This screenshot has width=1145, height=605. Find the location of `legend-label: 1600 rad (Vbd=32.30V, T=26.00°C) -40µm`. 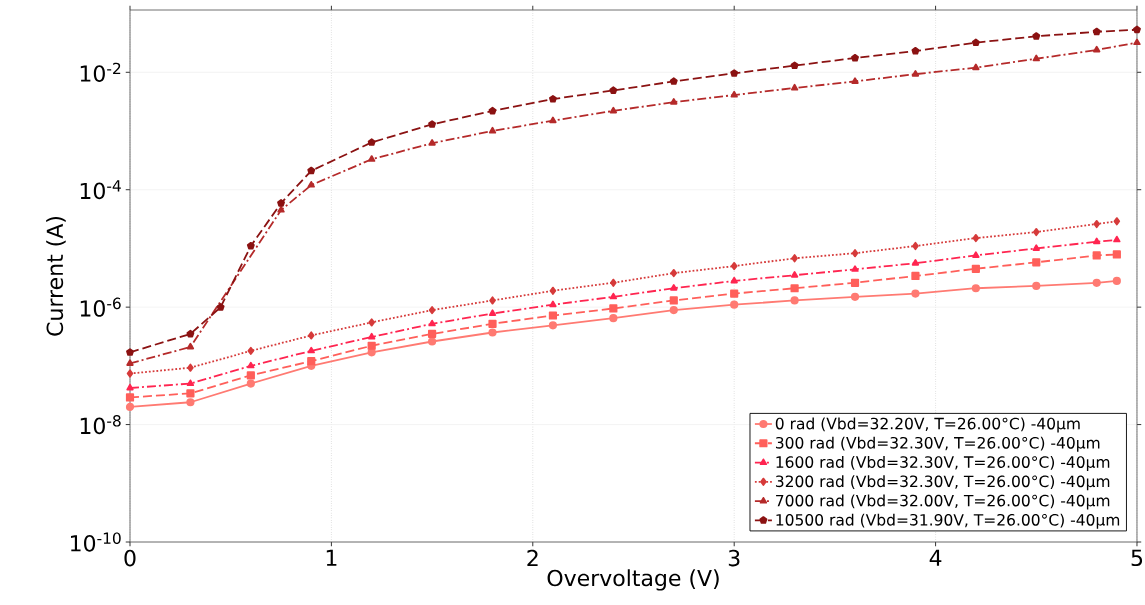

legend-label: 1600 rad (Vbd=32.30V, T=26.00°C) -40µm is located at coordinates (943, 463).